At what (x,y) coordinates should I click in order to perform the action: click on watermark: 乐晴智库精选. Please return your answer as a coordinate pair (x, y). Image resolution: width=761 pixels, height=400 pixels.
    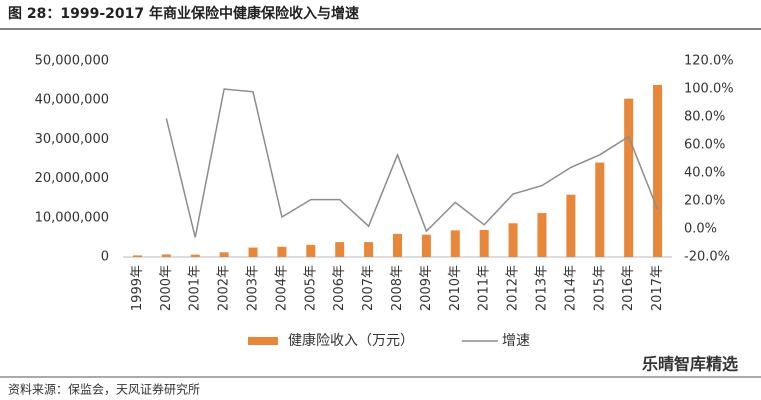
    Looking at the image, I should click on (690, 364).